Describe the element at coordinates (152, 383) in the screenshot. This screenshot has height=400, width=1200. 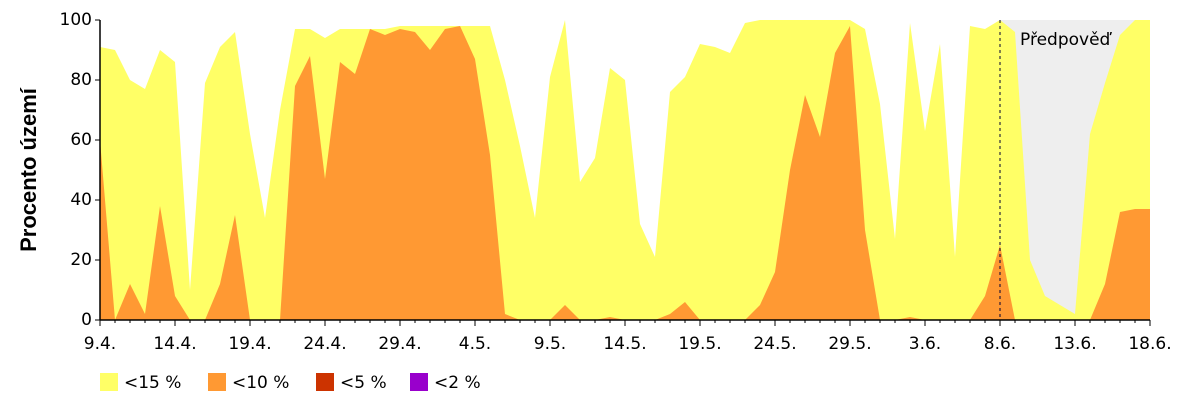
I see `legend-label: <15 %` at that location.